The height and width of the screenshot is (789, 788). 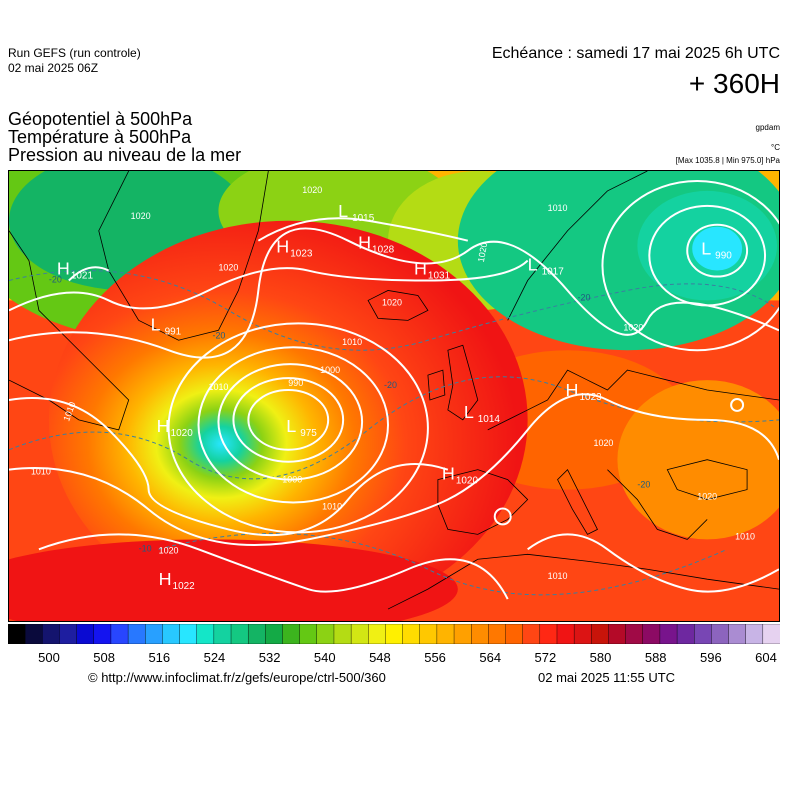 What do you see at coordinates (363, 218) in the screenshot?
I see `system-value: 1015` at bounding box center [363, 218].